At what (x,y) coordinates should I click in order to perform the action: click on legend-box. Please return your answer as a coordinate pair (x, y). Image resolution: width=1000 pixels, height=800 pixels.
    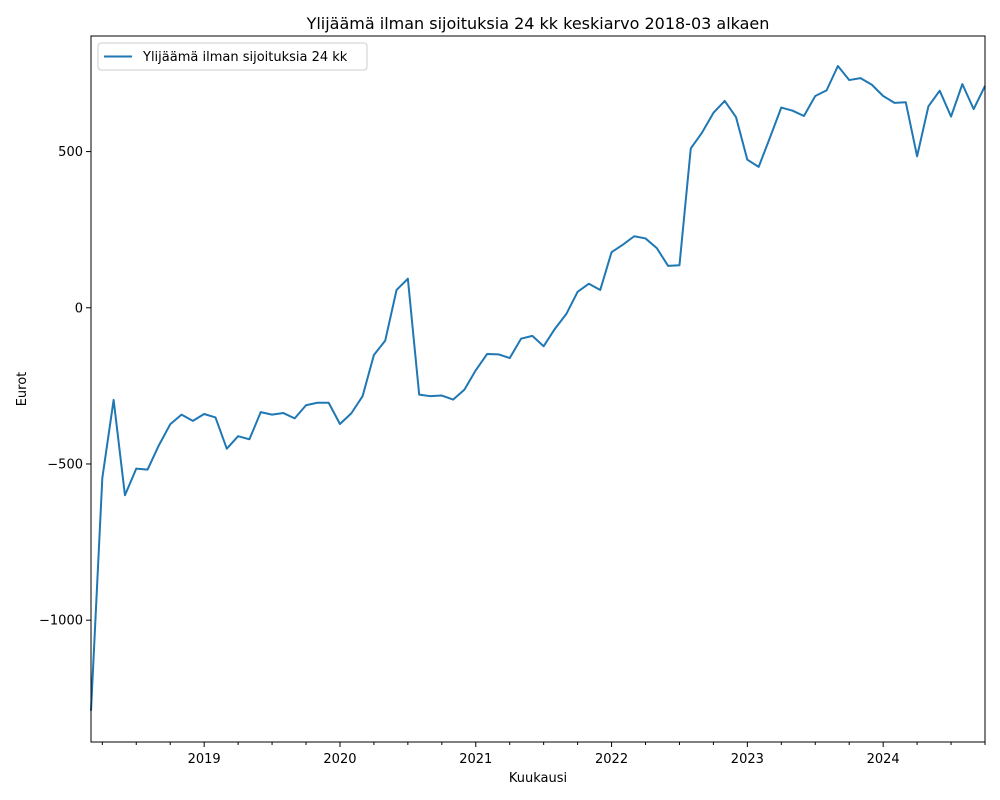
    Looking at the image, I should click on (232, 56).